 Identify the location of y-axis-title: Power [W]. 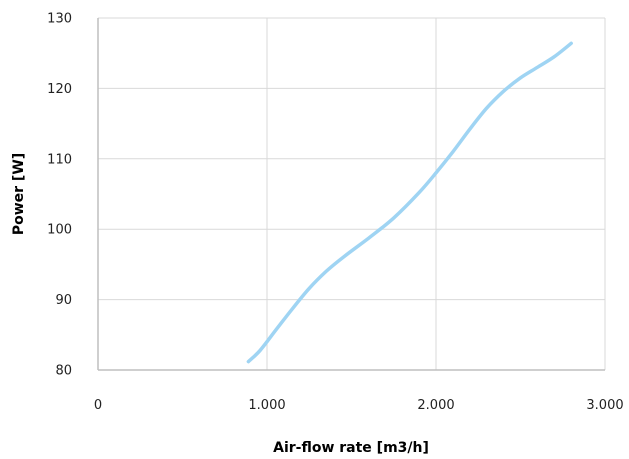
(19, 194).